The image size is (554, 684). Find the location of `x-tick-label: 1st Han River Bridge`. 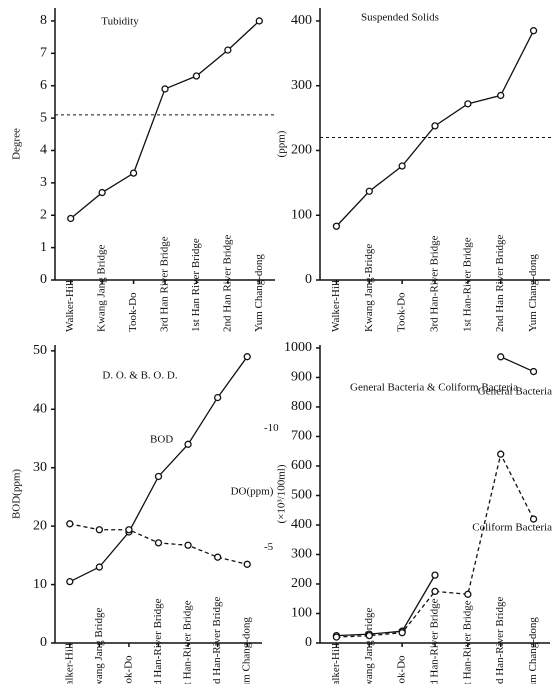

x-tick-label: 1st Han River Bridge is located at coordinates (196, 285).